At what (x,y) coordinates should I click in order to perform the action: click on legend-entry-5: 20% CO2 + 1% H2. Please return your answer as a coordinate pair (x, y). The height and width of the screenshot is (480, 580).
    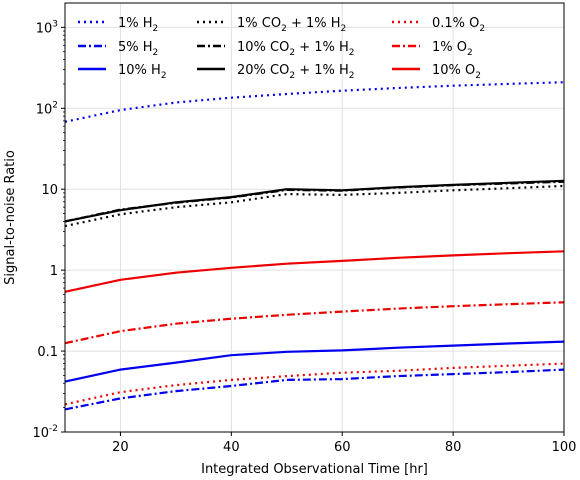
    Looking at the image, I should click on (276, 72).